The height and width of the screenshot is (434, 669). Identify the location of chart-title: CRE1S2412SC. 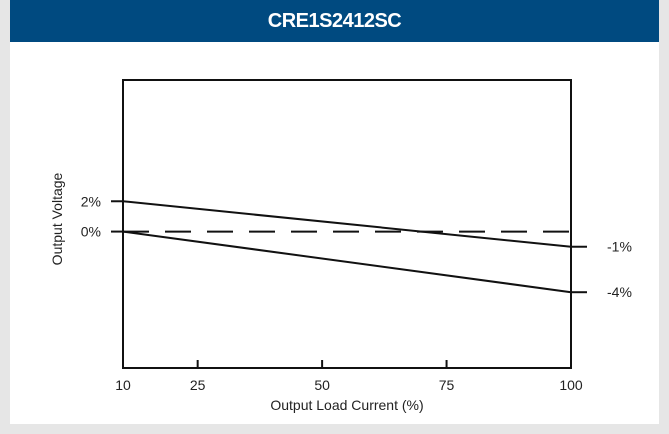
(334, 21).